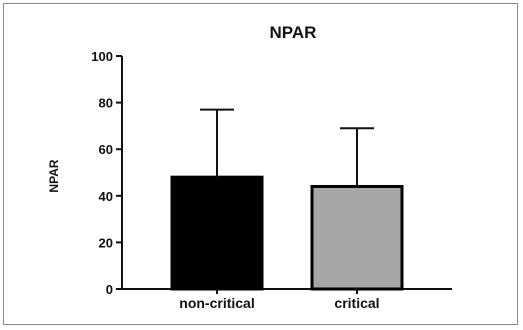  What do you see at coordinates (293, 32) in the screenshot?
I see `chart-title: NPAR` at bounding box center [293, 32].